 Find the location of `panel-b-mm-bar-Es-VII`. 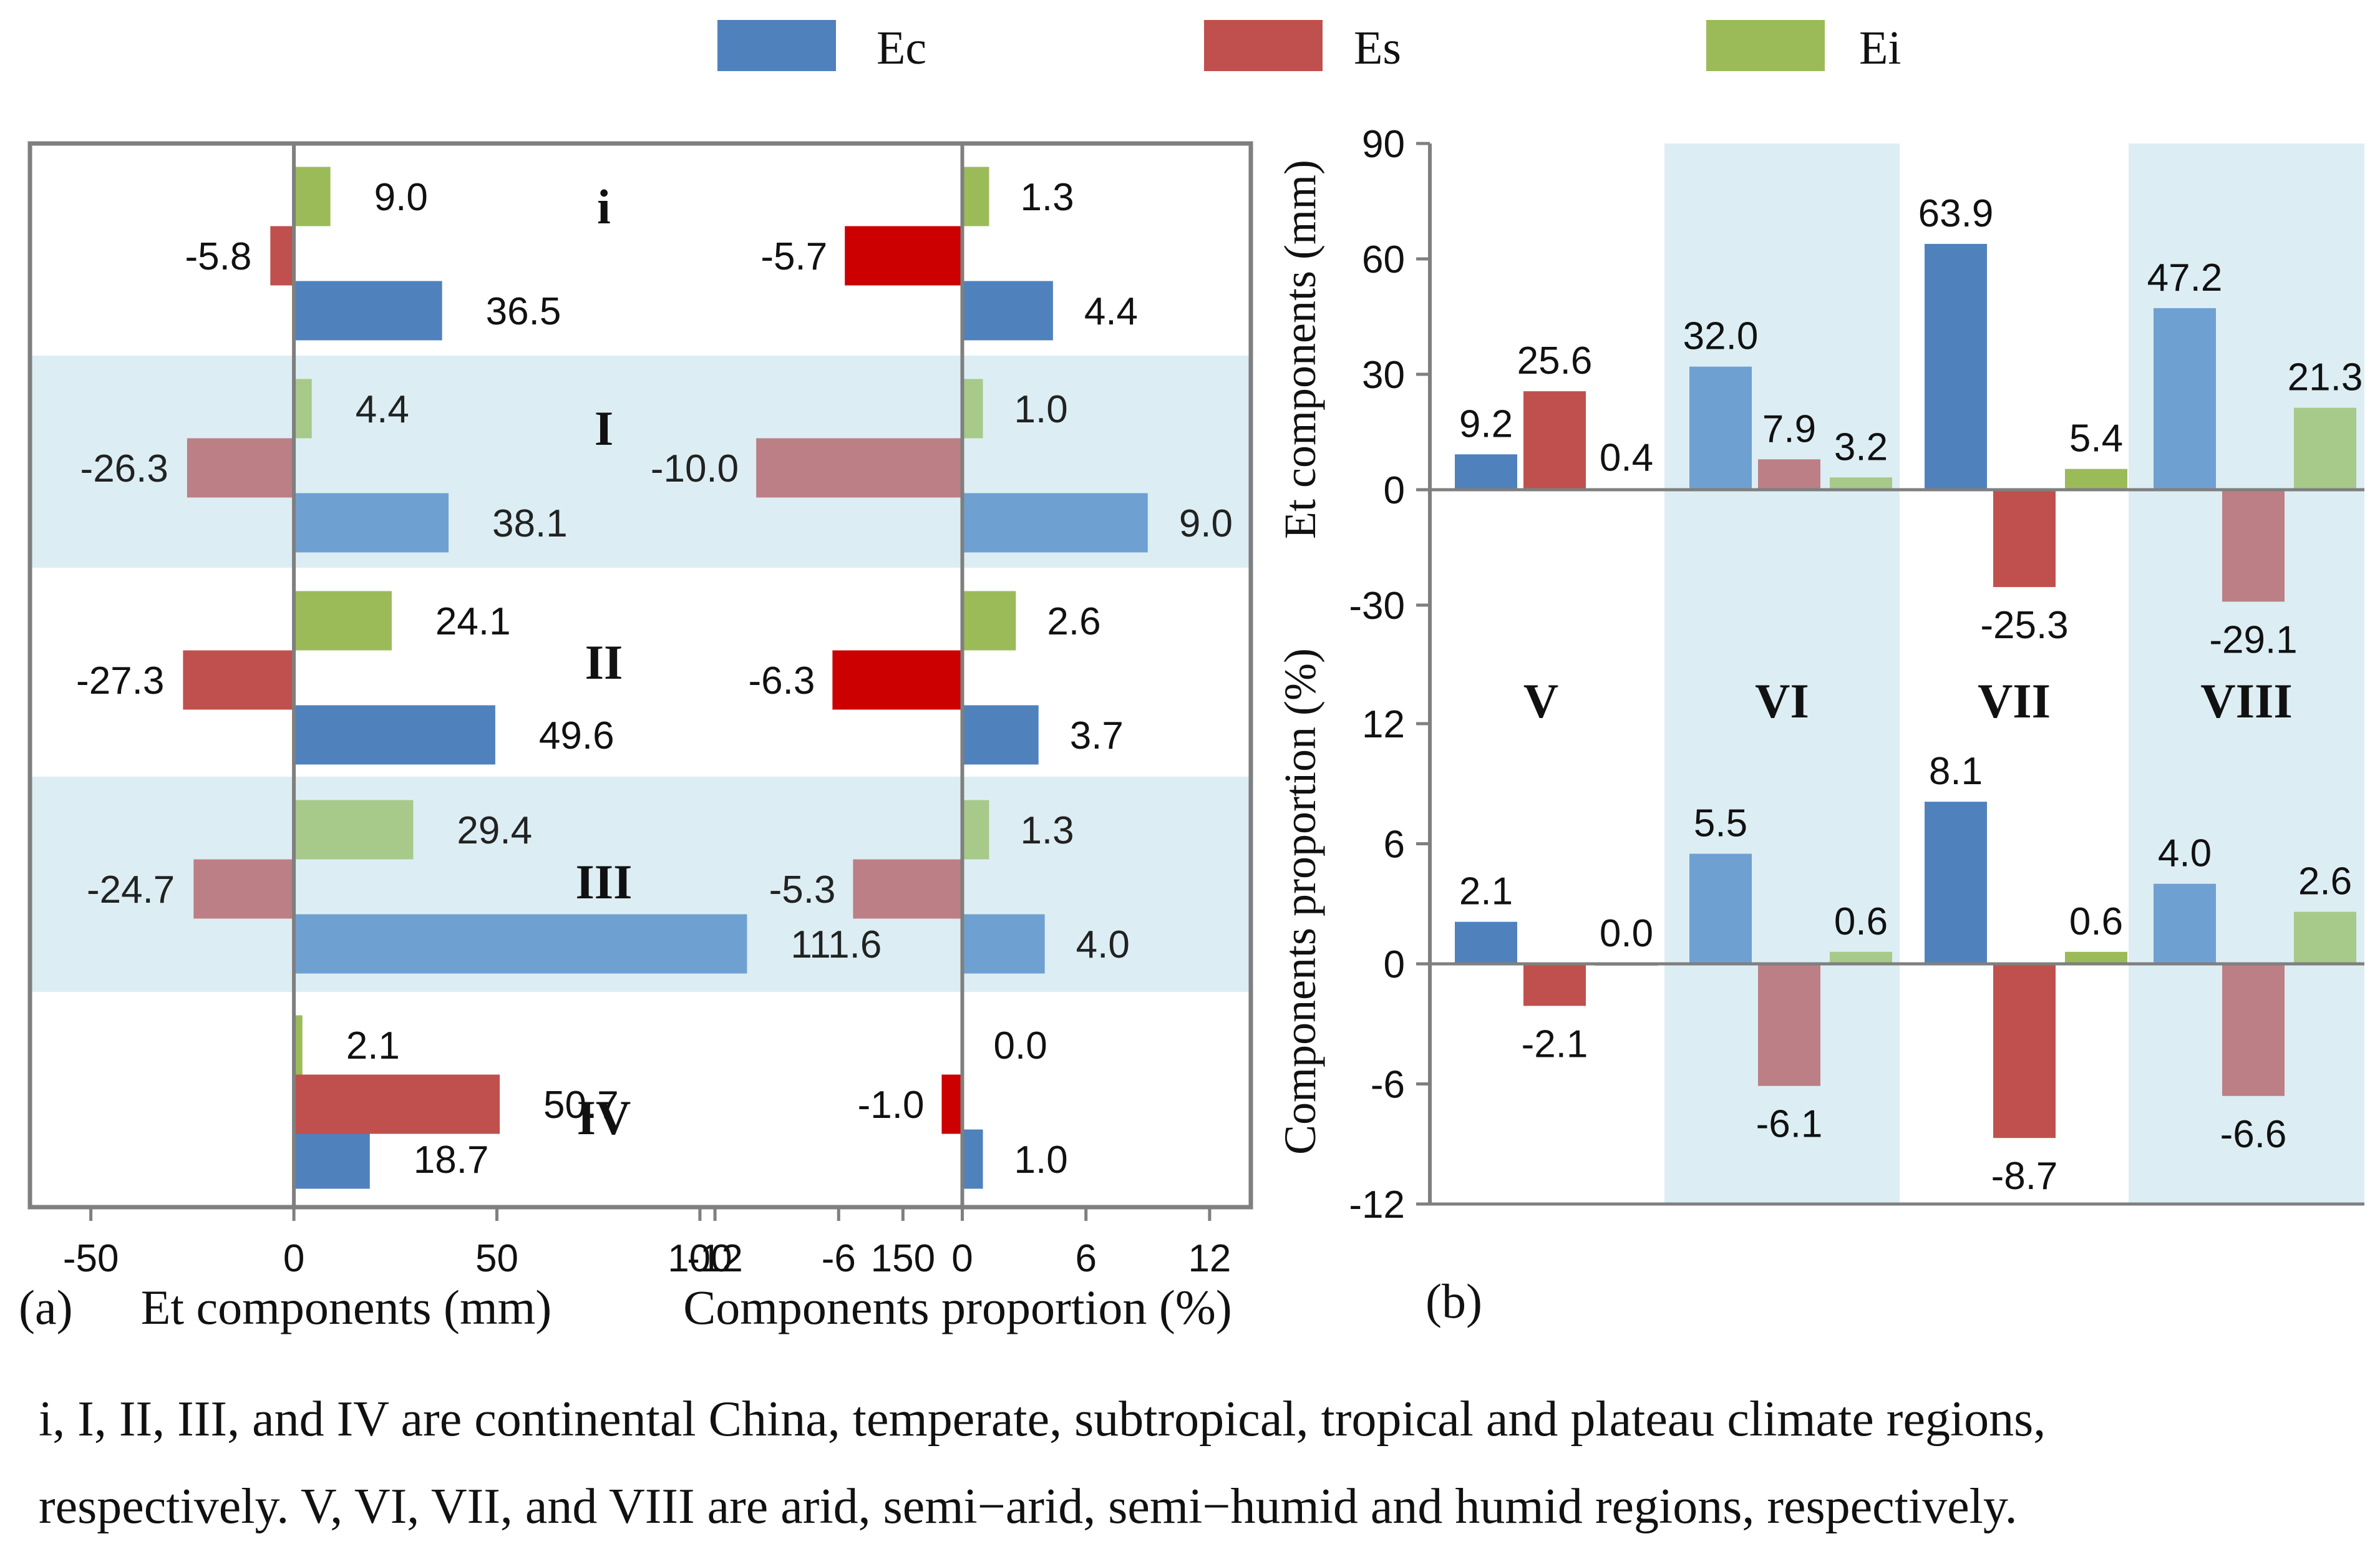

panel-b-mm-bar-Es-VII is located at coordinates (2024, 539).